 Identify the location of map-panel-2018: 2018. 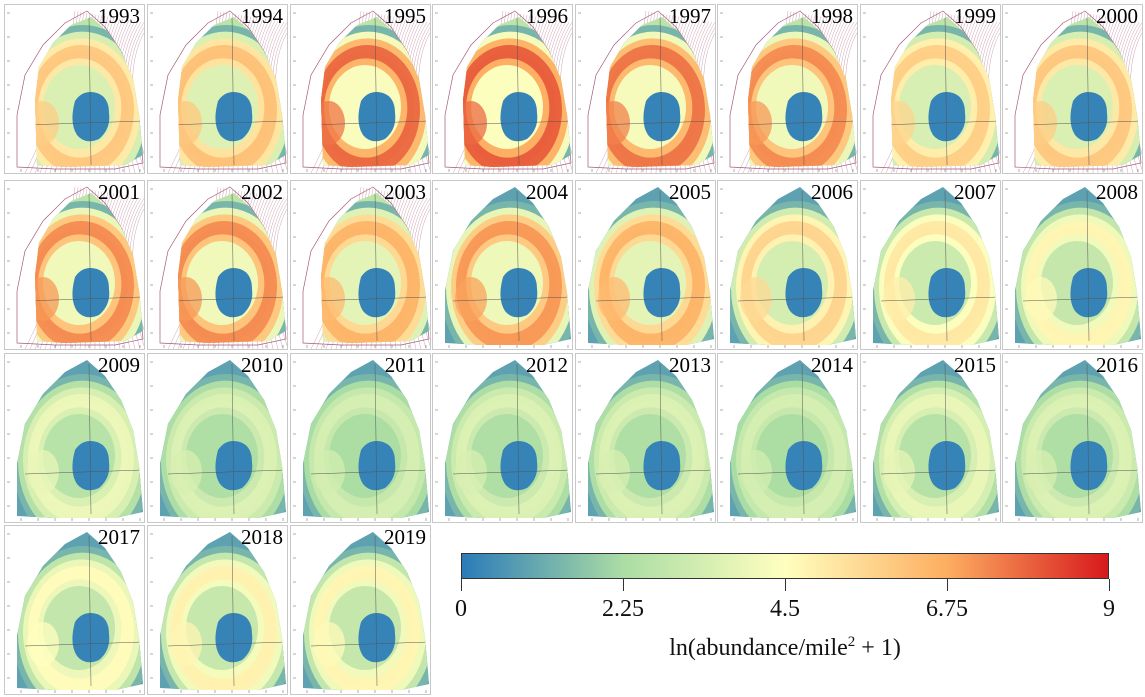
(217, 610).